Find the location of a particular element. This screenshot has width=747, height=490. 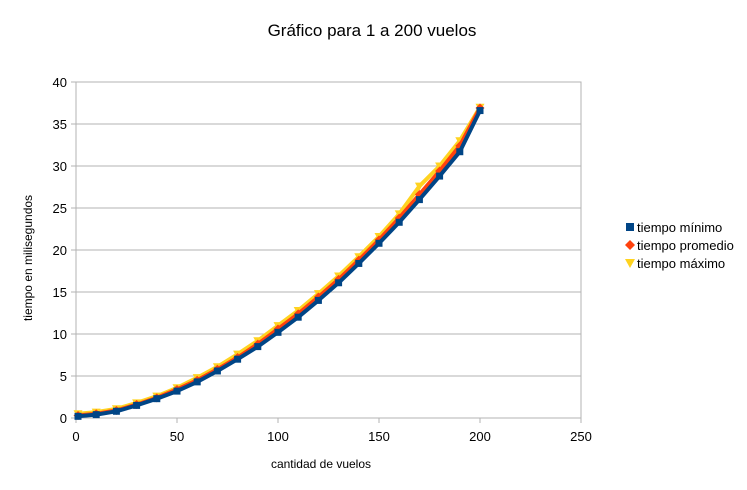

legend-label: tiempo promedio is located at coordinates (685, 245).